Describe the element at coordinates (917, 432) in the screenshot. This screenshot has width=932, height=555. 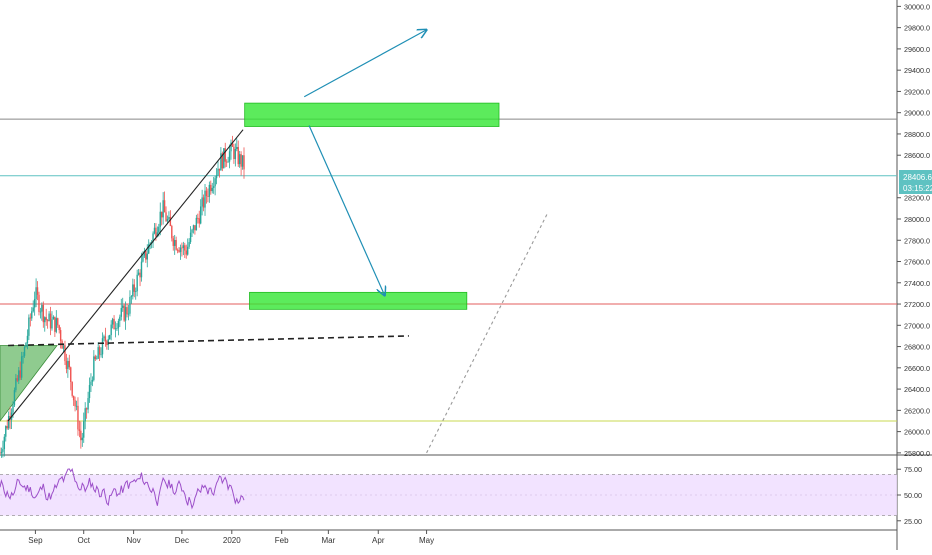
I see `price-tick-label: 26000.0` at that location.